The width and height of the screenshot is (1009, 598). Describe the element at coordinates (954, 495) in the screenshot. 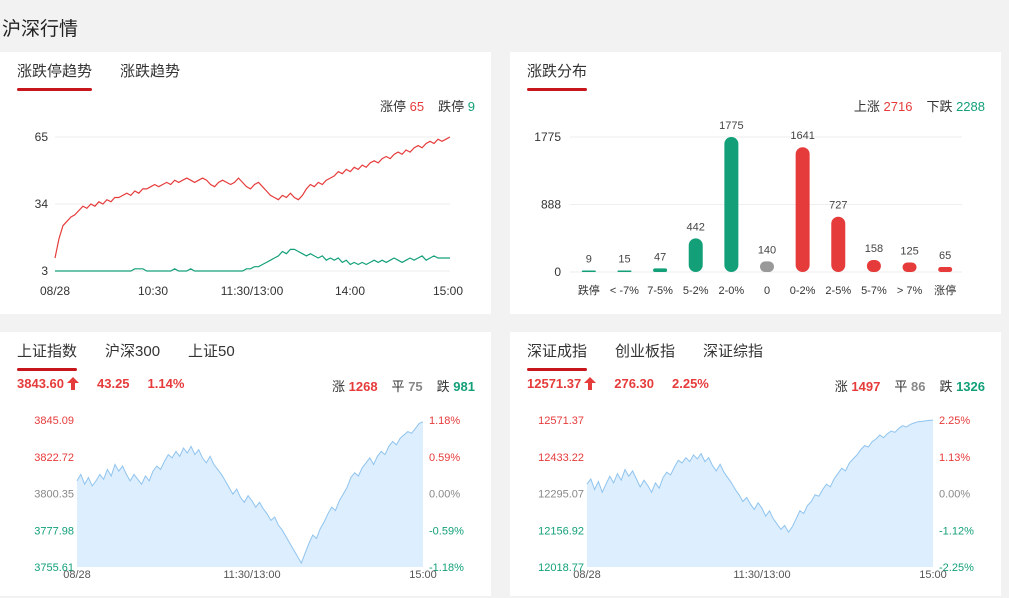

I see `y-tick-right: 0.00%` at that location.